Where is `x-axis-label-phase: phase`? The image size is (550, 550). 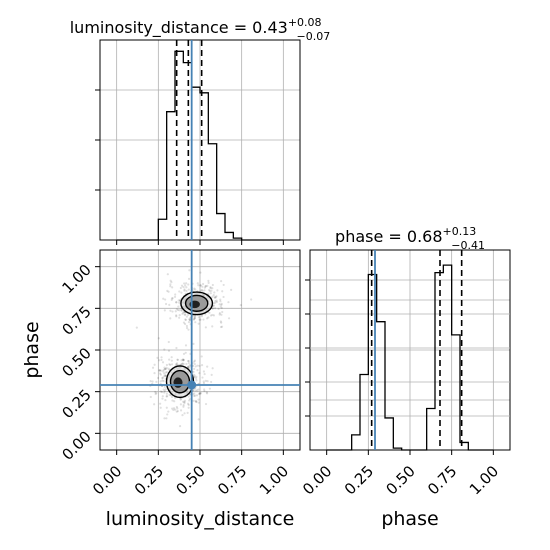
x-axis-label-phase: phase is located at coordinates (409, 519).